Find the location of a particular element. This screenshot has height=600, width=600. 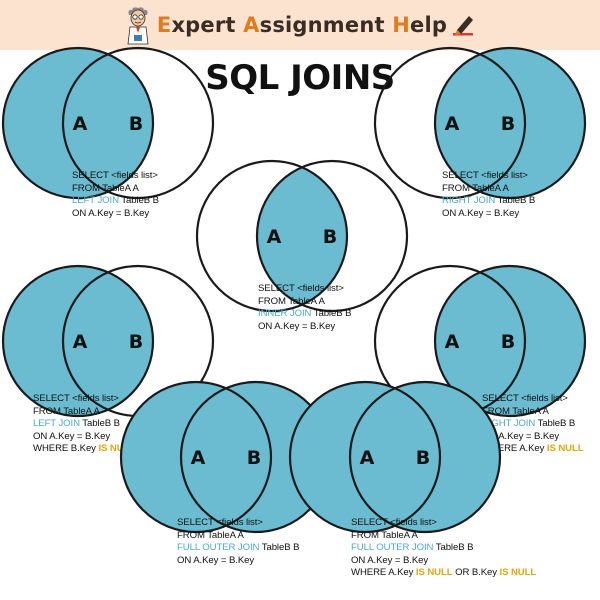

left-join-circle-a is located at coordinates (78, 123).